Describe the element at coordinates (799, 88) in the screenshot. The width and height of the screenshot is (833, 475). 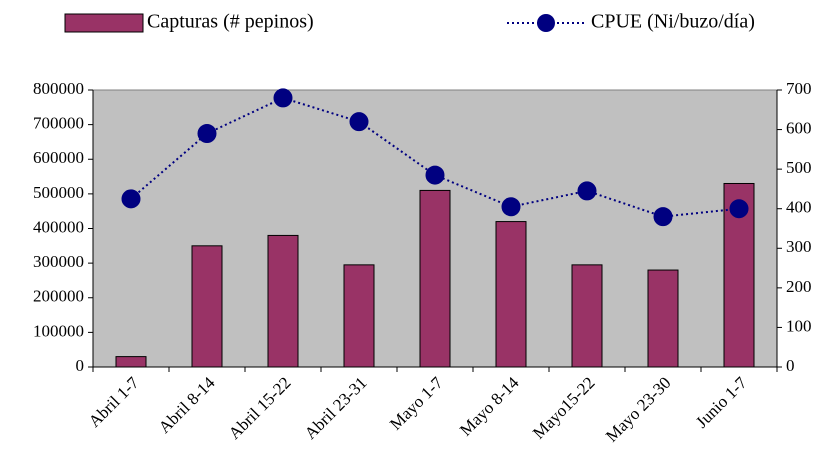
I see `y2-tick-label: 700` at that location.